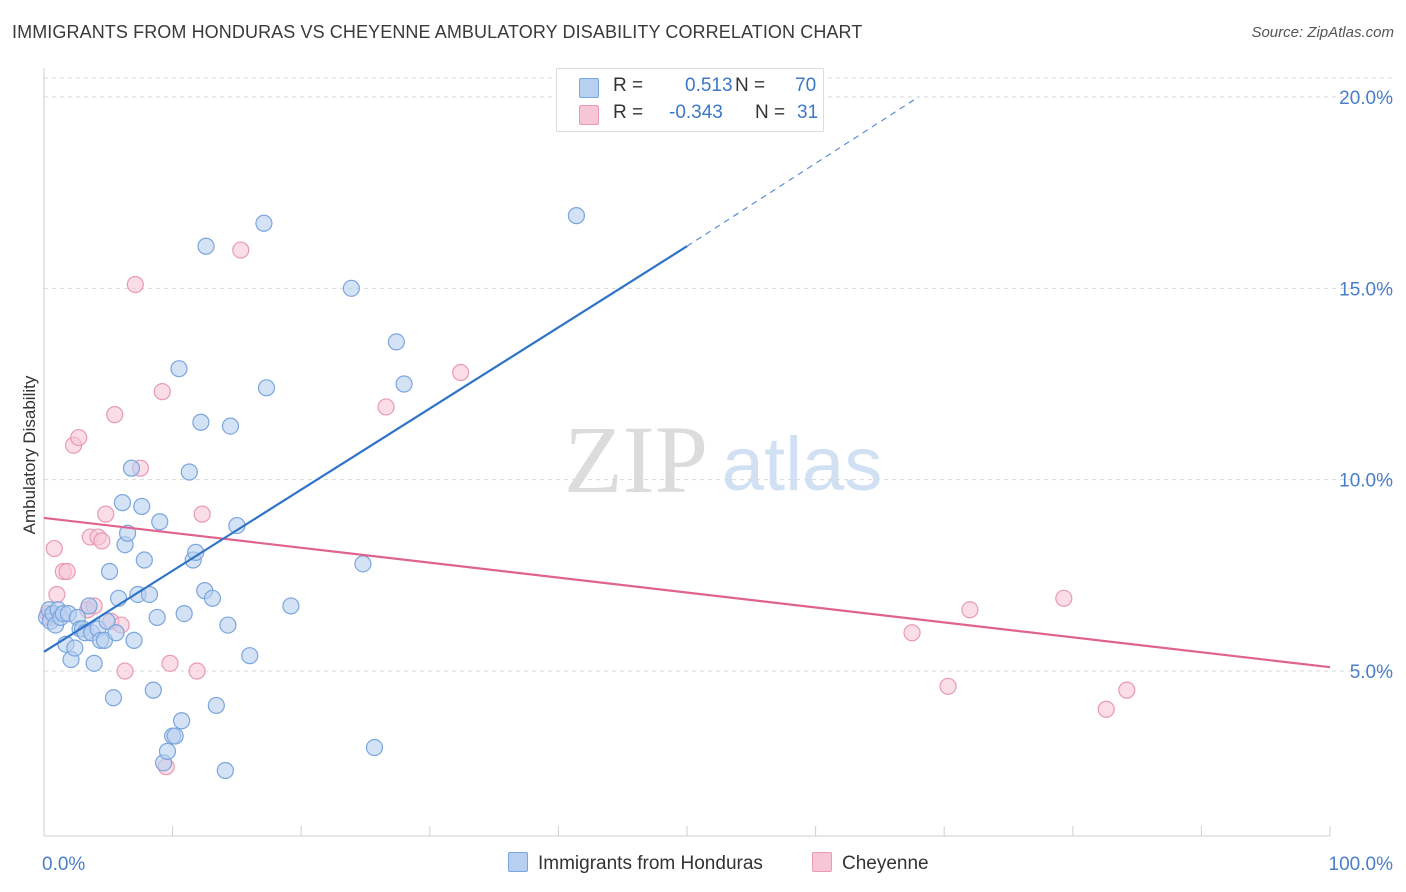 The height and width of the screenshot is (892, 1406). I want to click on x-tick-label-max: 100.0%, so click(1361, 864).